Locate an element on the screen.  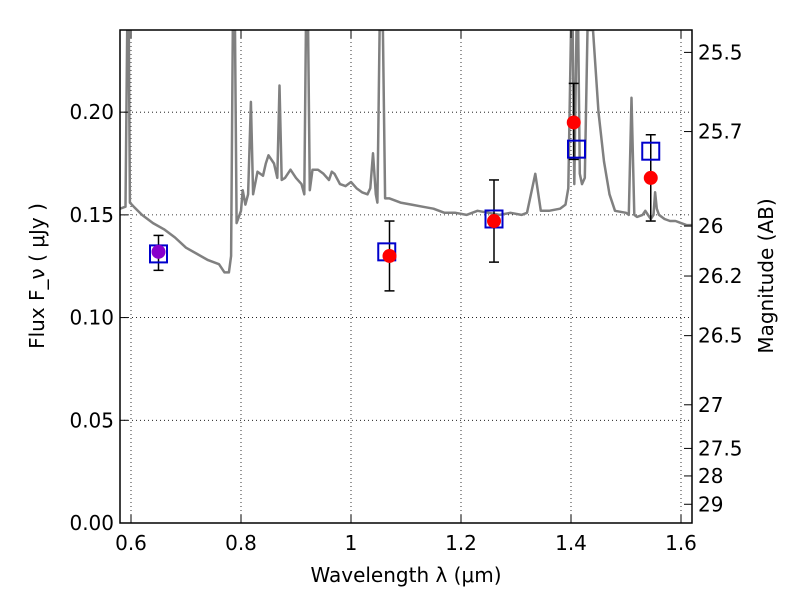
y-tick-label: 0.15 is located at coordinates (91, 215).